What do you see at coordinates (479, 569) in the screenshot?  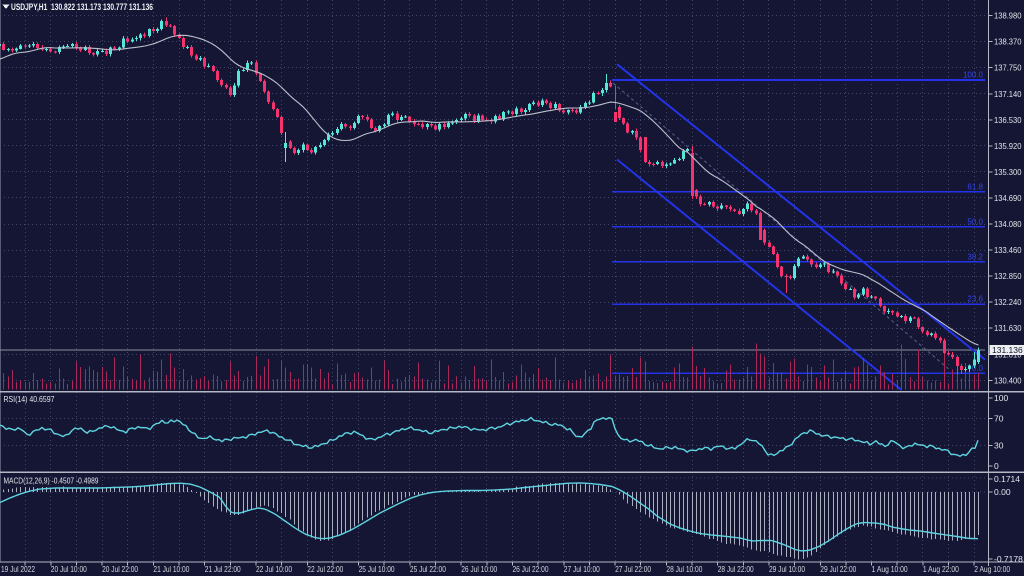 I see `svg-text: 26 Jul 10:00` at bounding box center [479, 569].